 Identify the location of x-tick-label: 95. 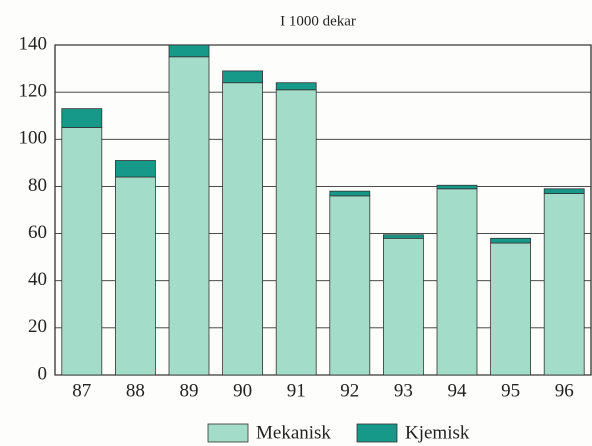
(510, 390).